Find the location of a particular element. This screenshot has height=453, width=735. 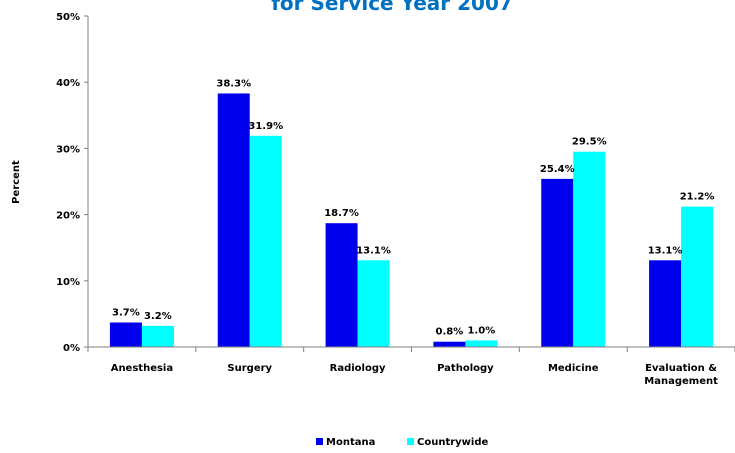

category-label: Surgery is located at coordinates (249, 368).